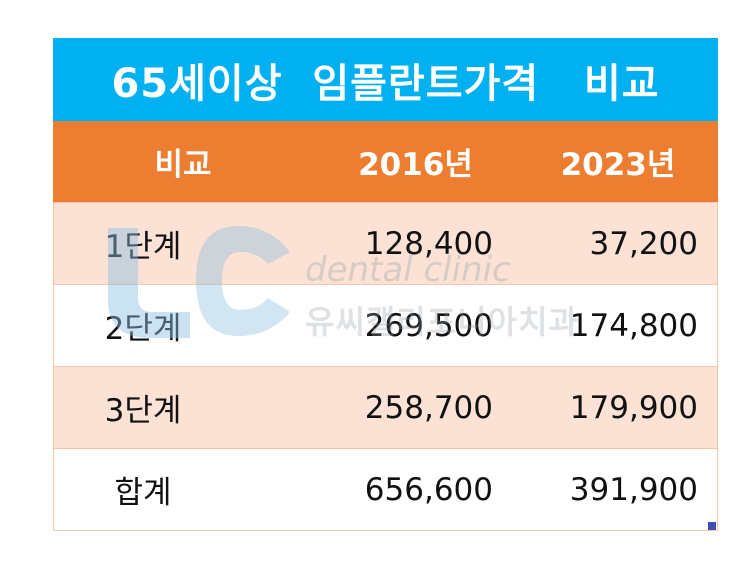 The height and width of the screenshot is (568, 751). I want to click on cell-2023: 174,800, so click(633, 325).